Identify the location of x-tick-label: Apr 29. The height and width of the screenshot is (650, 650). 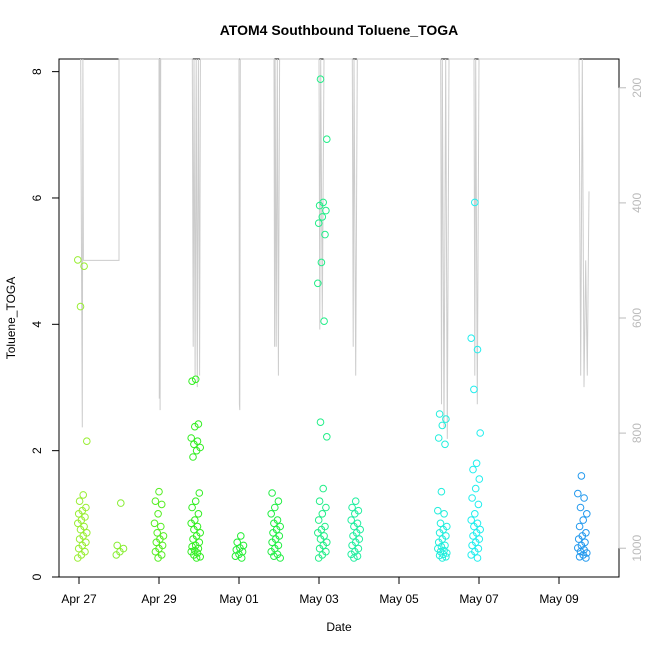
(159, 599).